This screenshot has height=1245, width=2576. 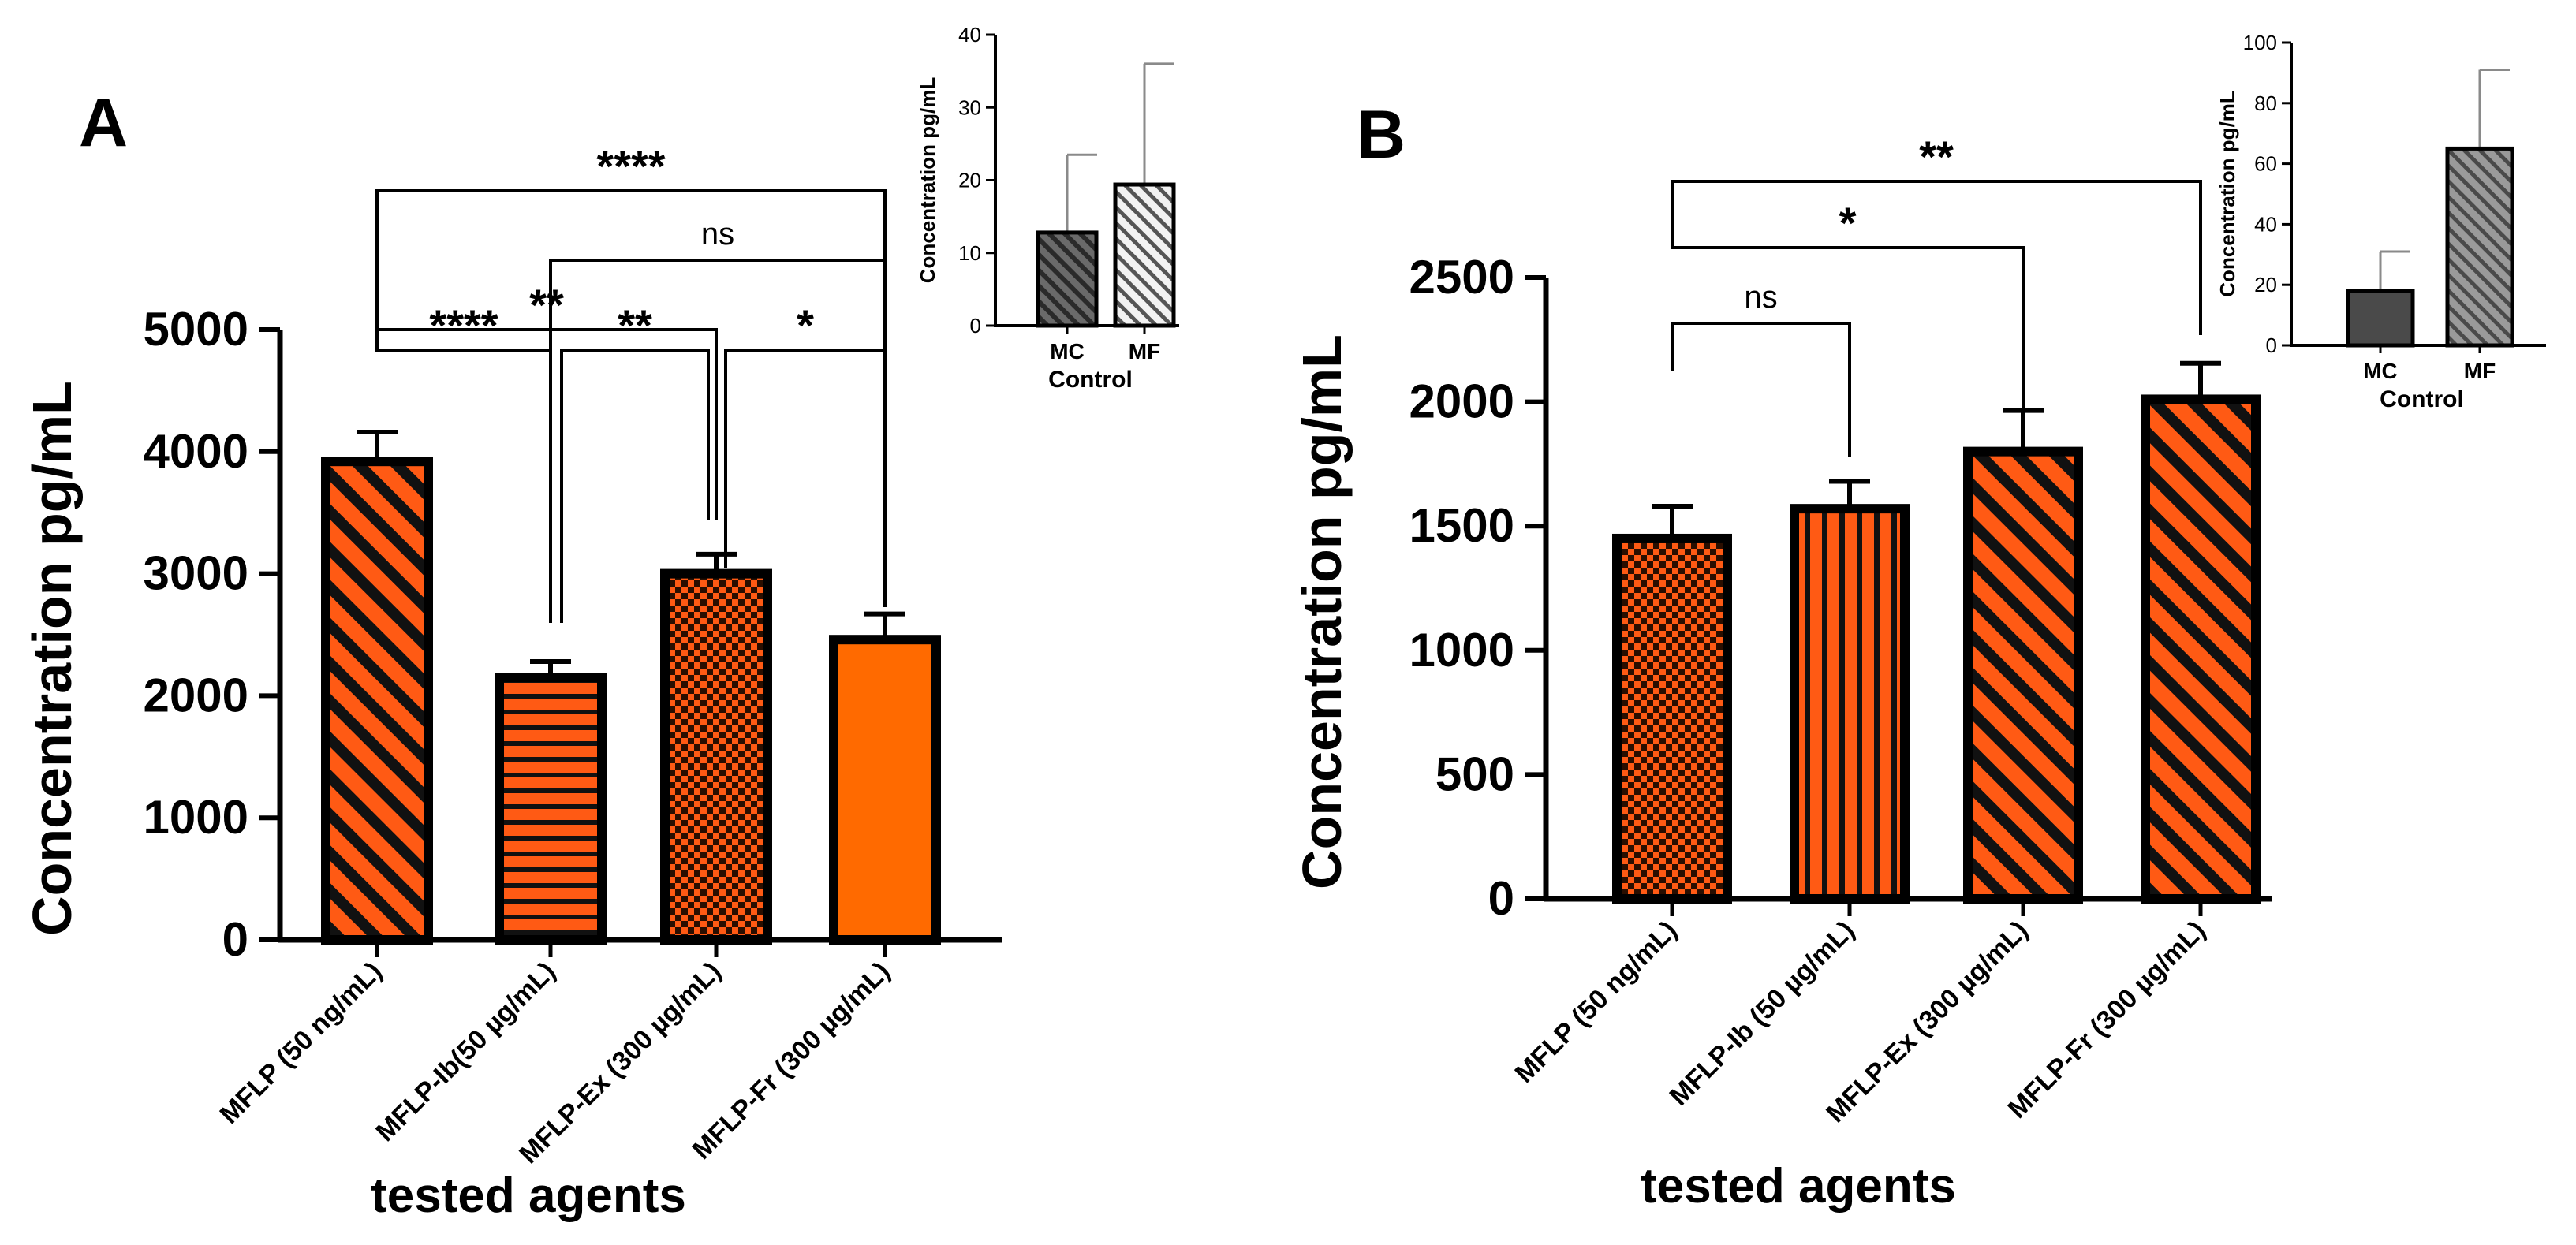 What do you see at coordinates (2265, 164) in the screenshot?
I see `inset-y-tick-label: 60` at bounding box center [2265, 164].